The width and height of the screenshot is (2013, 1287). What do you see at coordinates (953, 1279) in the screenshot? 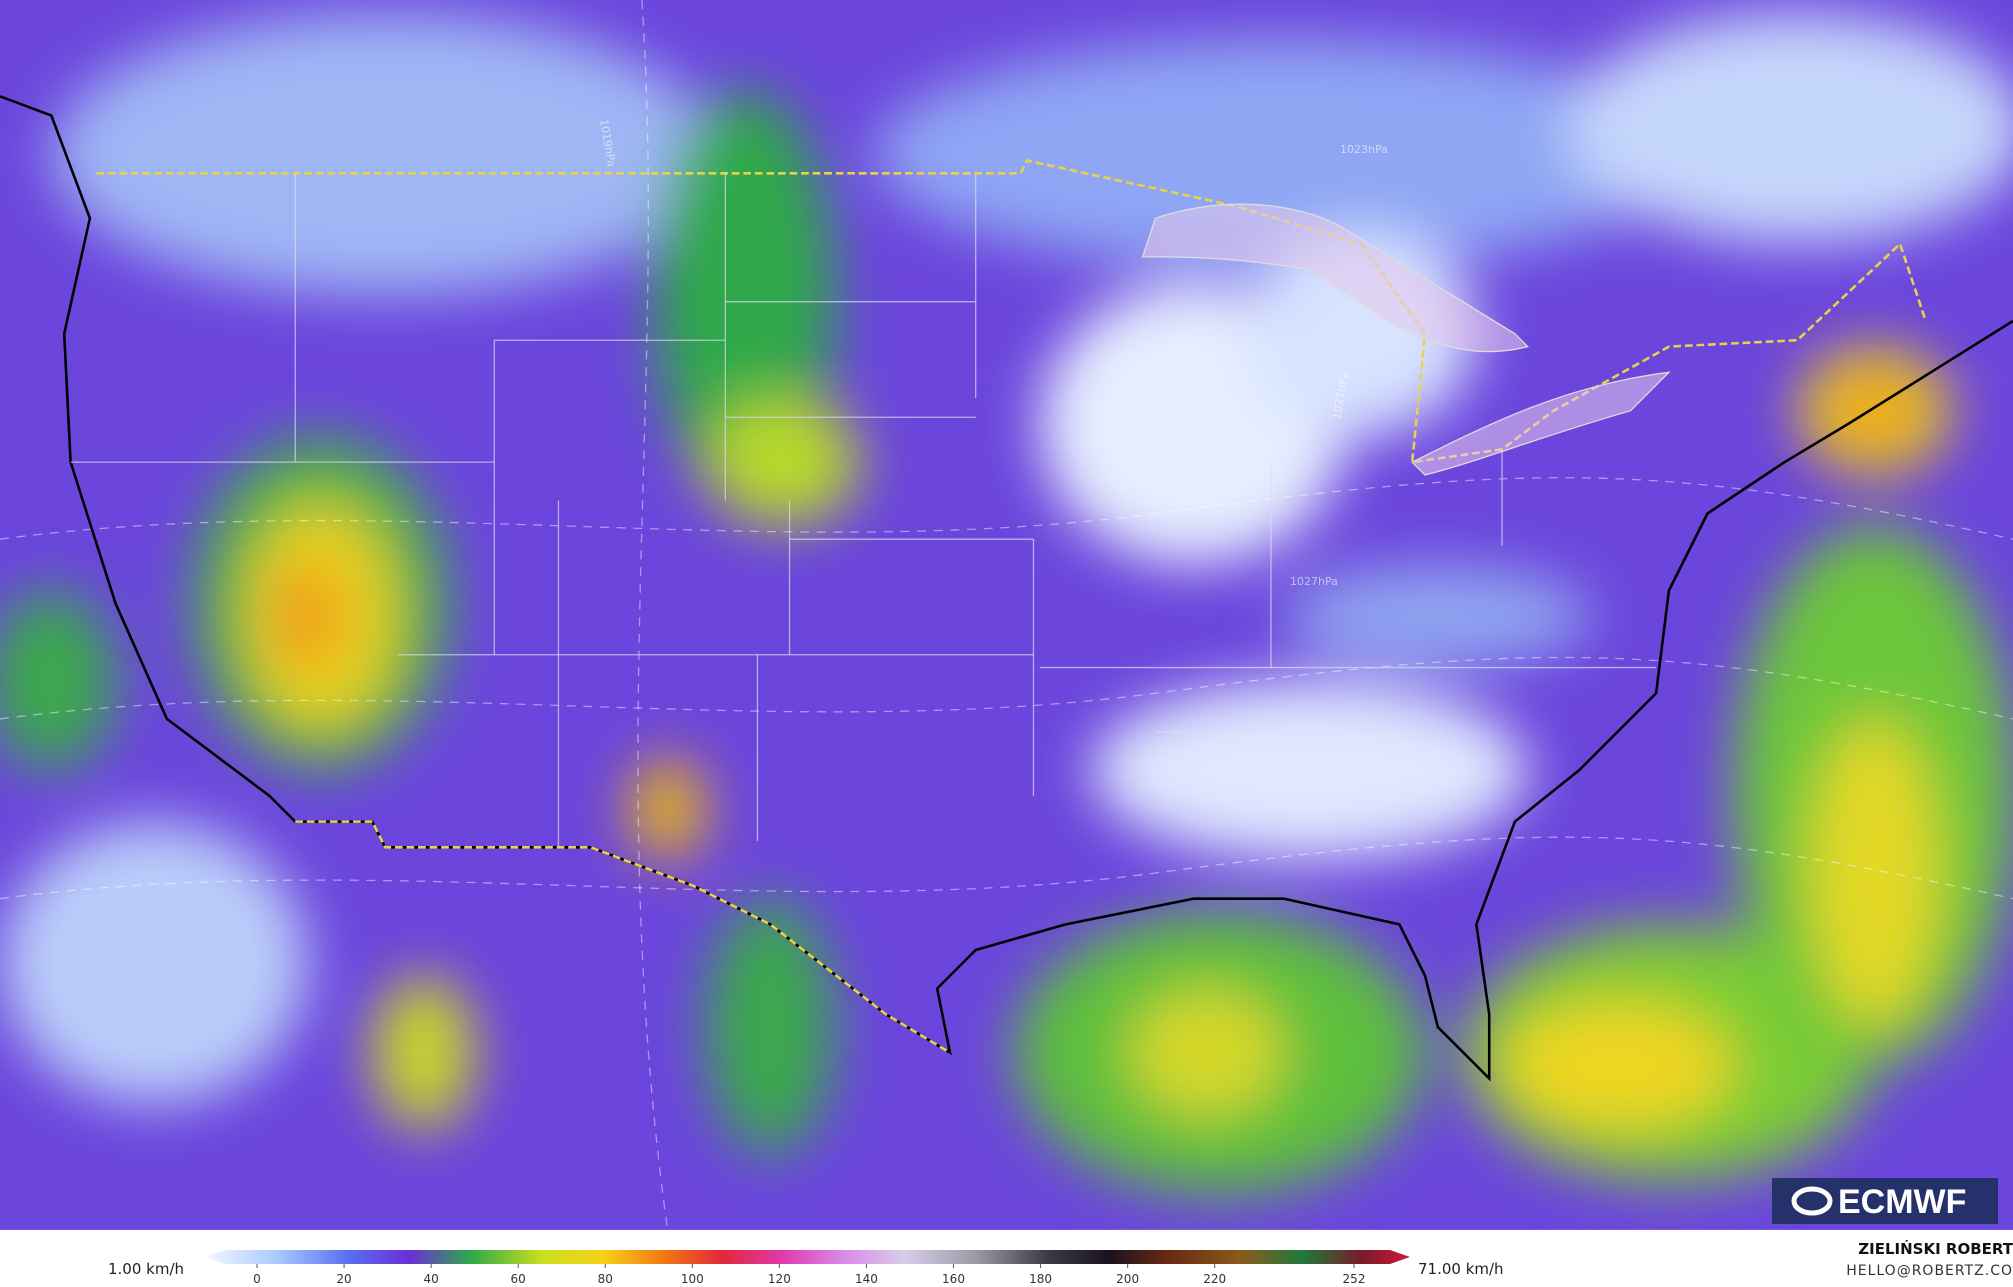
I see `colorbar-tick-label: 160` at bounding box center [953, 1279].